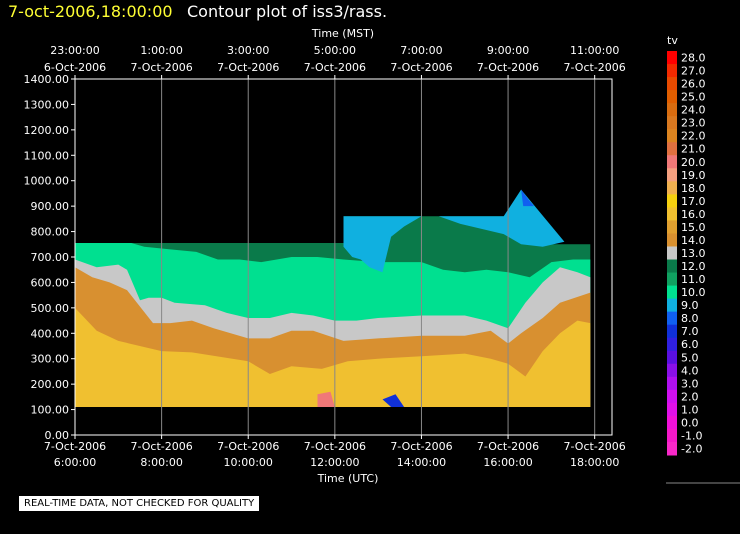 Image resolution: width=740 pixels, height=534 pixels. What do you see at coordinates (161, 50) in the screenshot?
I see `x-top-tick-time: 1:00:00` at bounding box center [161, 50].